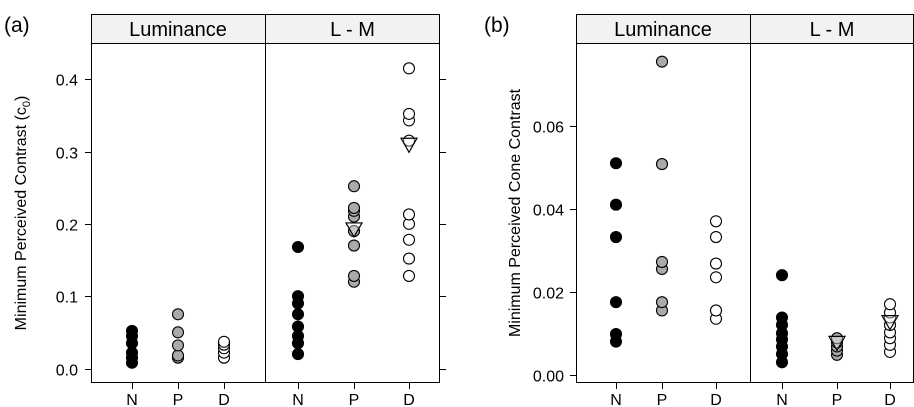  Describe the element at coordinates (67, 298) in the screenshot. I see `y-tick-label: 0.1` at that location.